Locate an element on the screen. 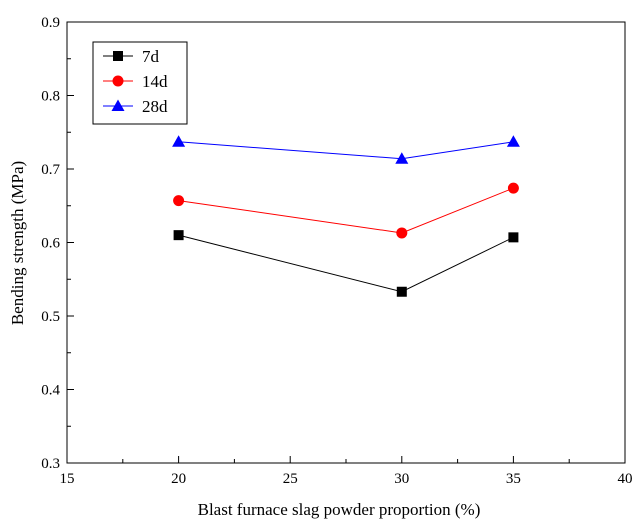 Image resolution: width=633 pixels, height=523 pixels. x-tick-label: 15 is located at coordinates (67, 479).